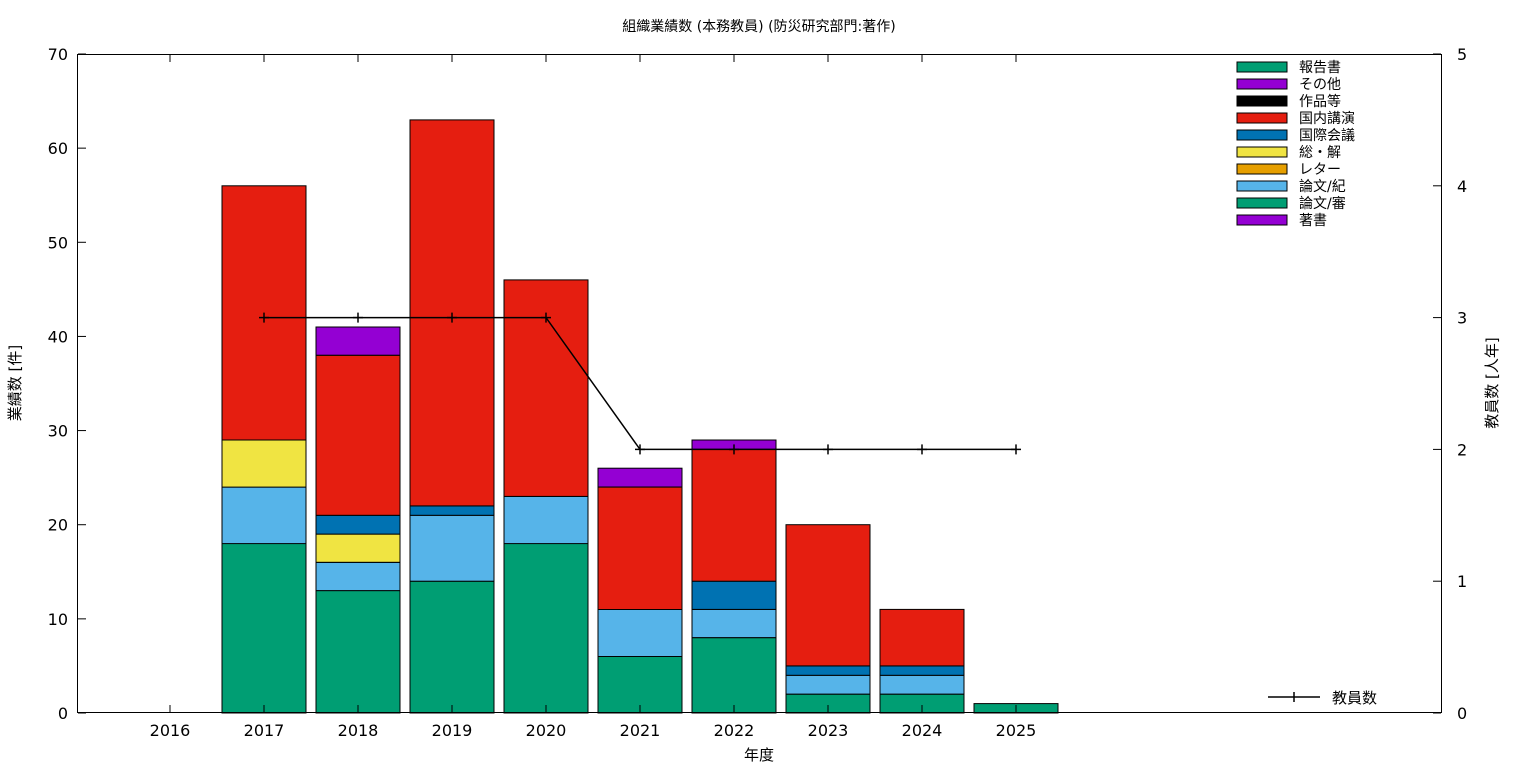  What do you see at coordinates (264, 730) in the screenshot?
I see `x-tick-label: 2017` at bounding box center [264, 730].